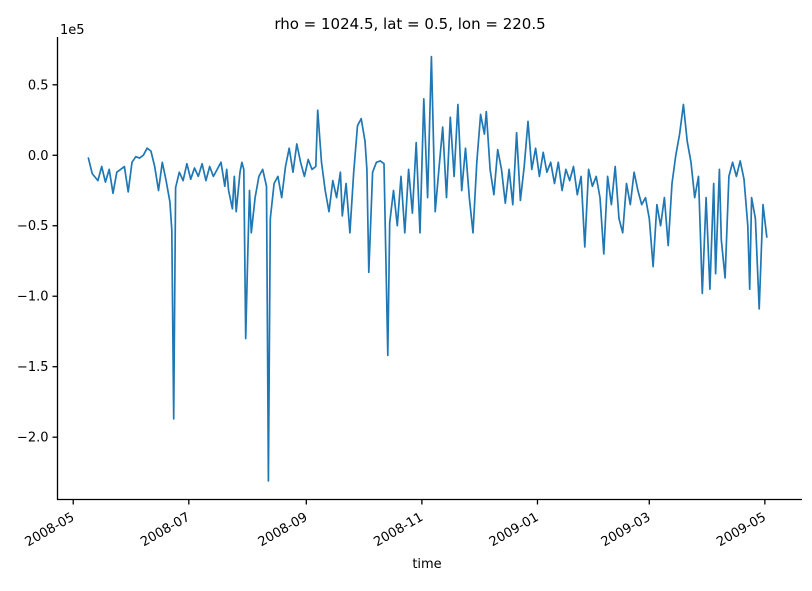 The height and width of the screenshot is (591, 812). Describe the element at coordinates (33, 226) in the screenshot. I see `y-tick-label: −0.5` at that location.